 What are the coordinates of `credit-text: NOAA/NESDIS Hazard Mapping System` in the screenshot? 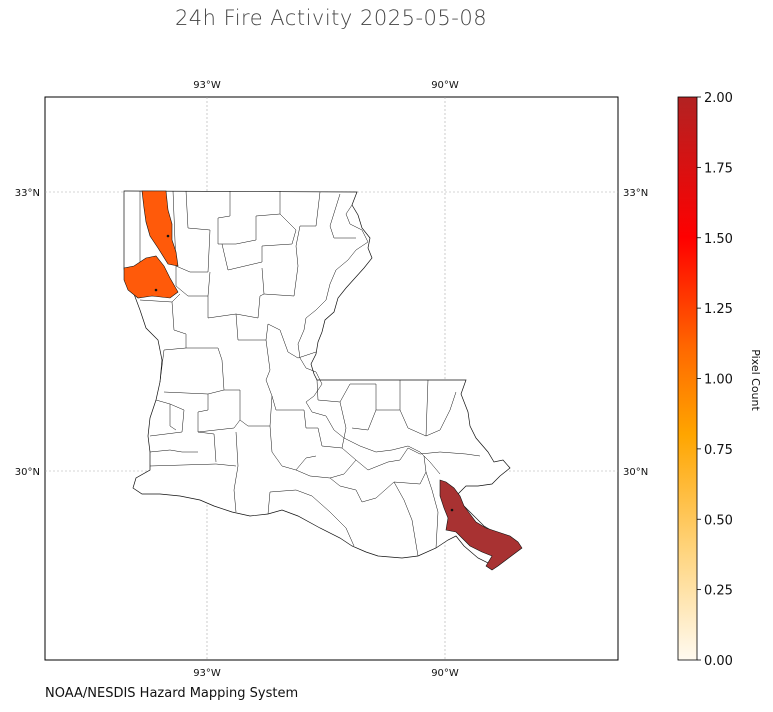 It's located at (172, 693).